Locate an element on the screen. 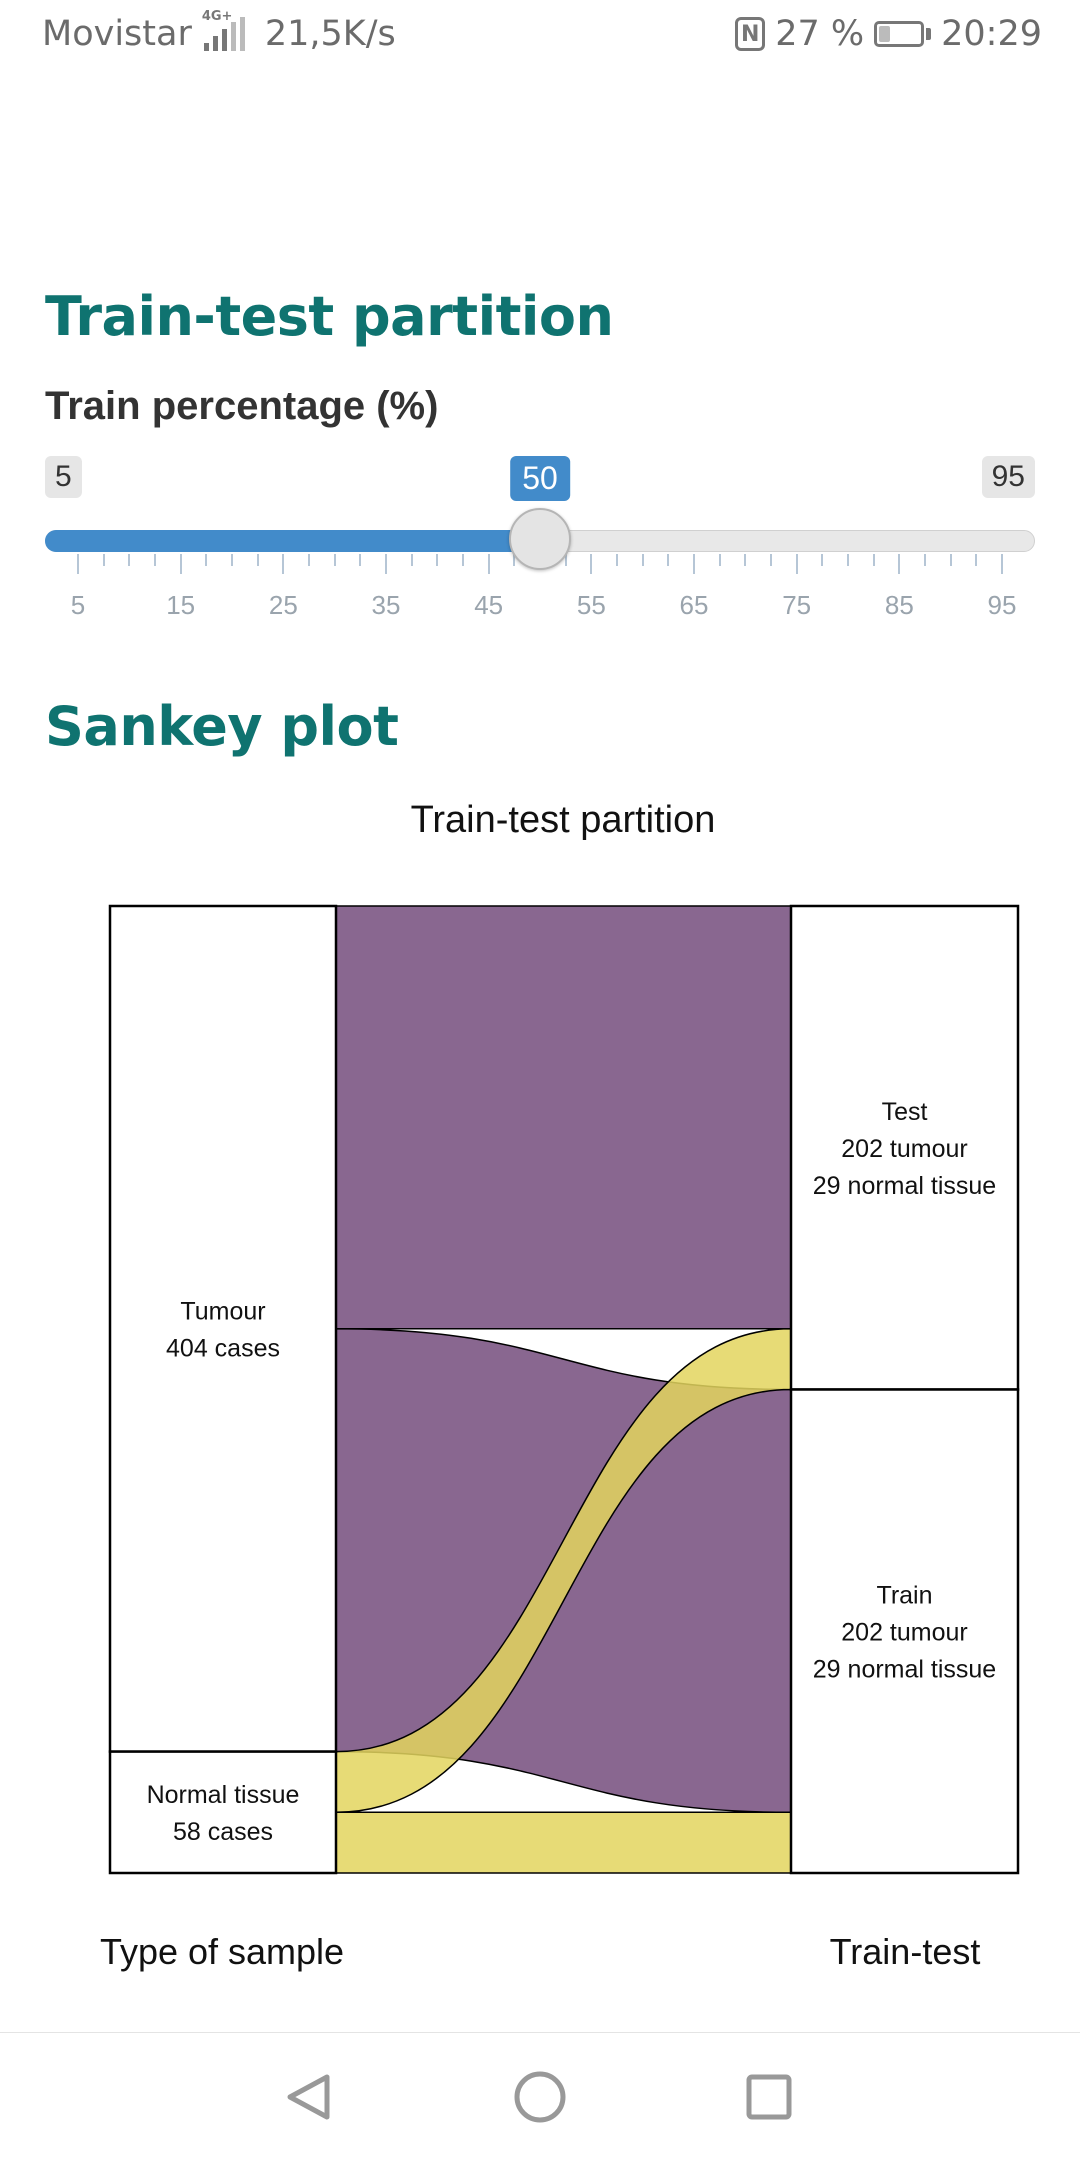 The image size is (1080, 2166). sankey-node-test is located at coordinates (904, 1147).